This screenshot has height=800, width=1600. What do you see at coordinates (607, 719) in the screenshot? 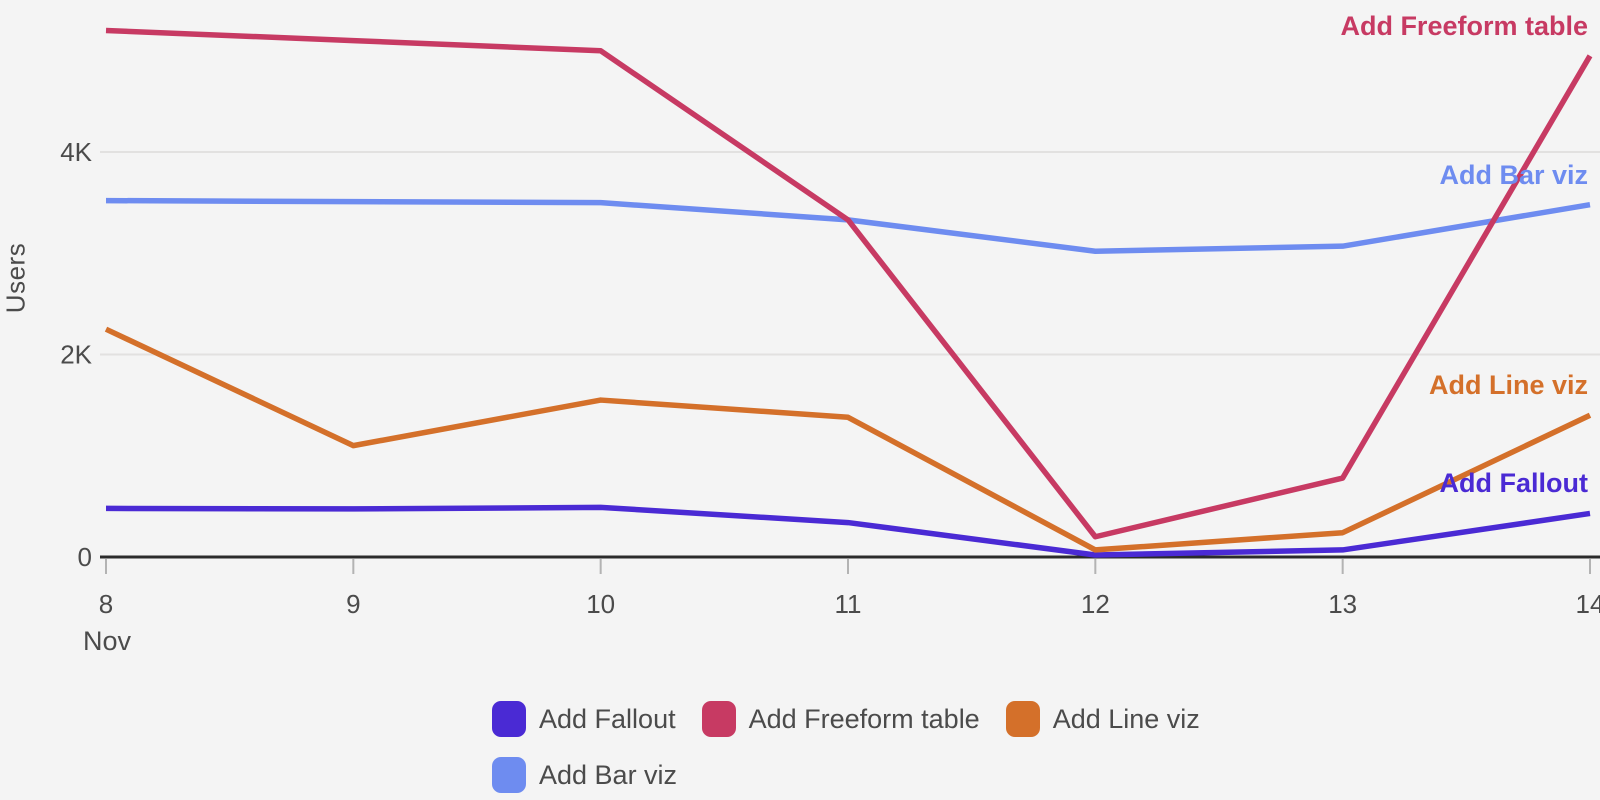
I see `legend-label-add-fallout: Add Fallout` at bounding box center [607, 719].